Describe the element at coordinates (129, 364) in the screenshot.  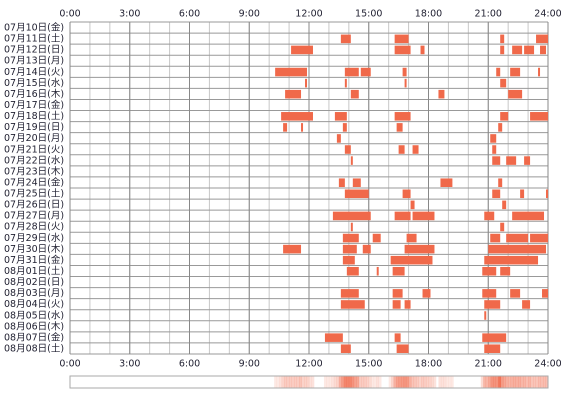
I see `x-tick-label-bottom: 3:00` at that location.